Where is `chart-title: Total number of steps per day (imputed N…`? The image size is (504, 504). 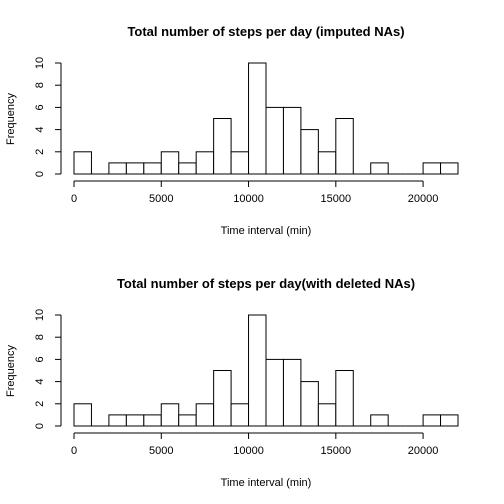 chart-title: Total number of steps per day (imputed N… is located at coordinates (265, 31).